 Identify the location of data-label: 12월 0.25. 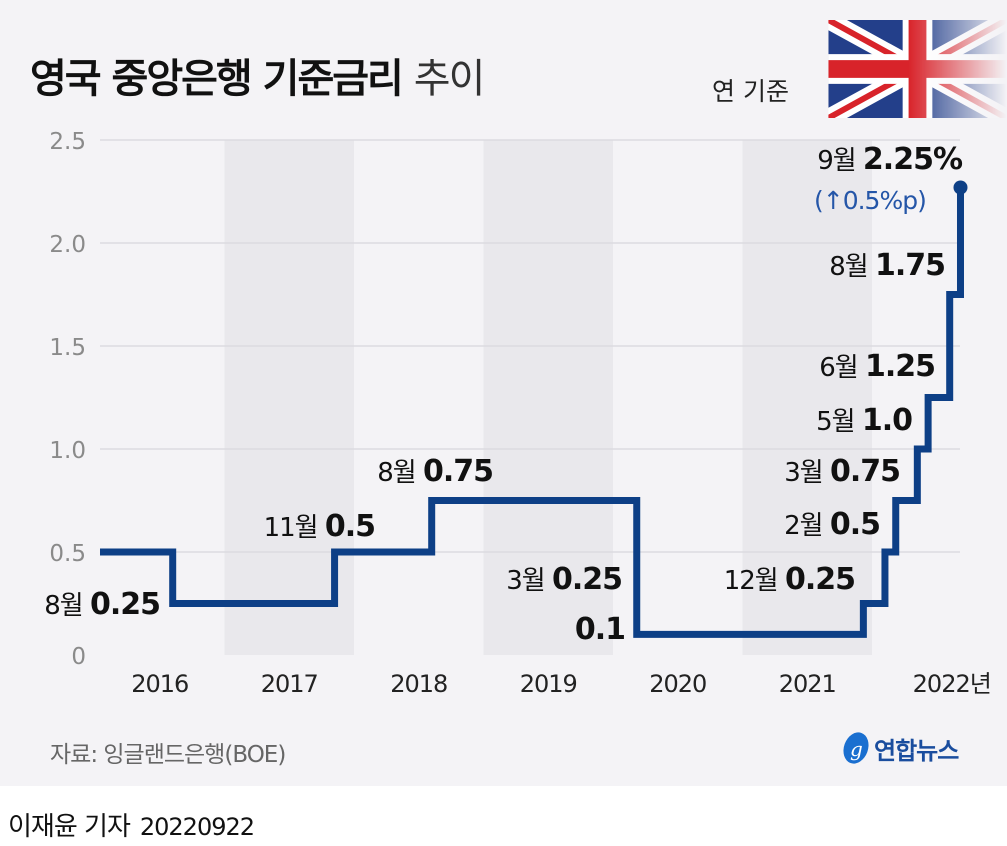
(789, 578).